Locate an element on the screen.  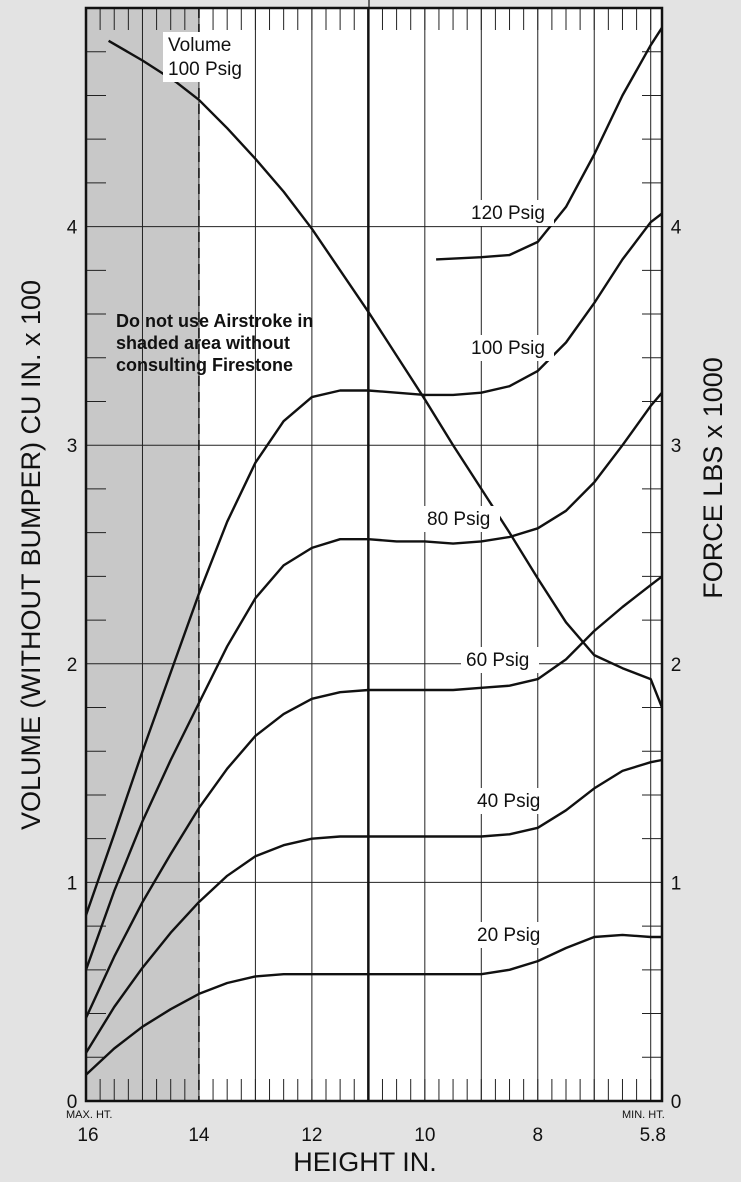
series-label-20-psig: 20 Psig is located at coordinates (508, 935).